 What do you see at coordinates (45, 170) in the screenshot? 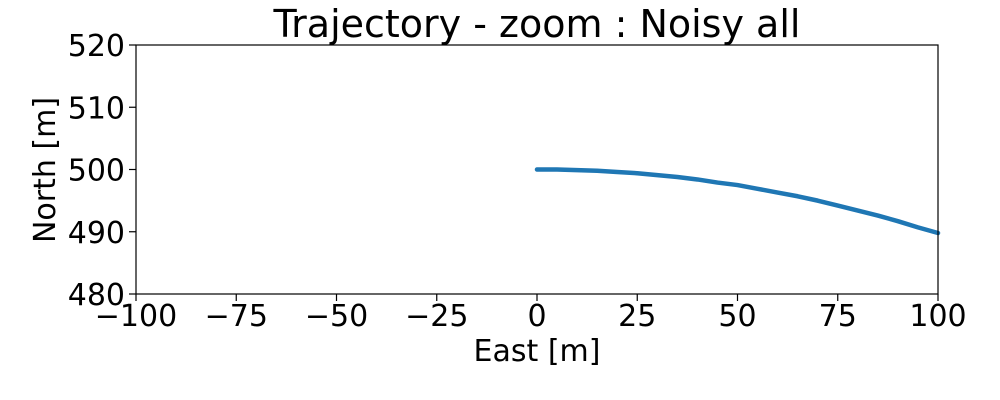
I see `y-axis-label: North [m]` at bounding box center [45, 170].